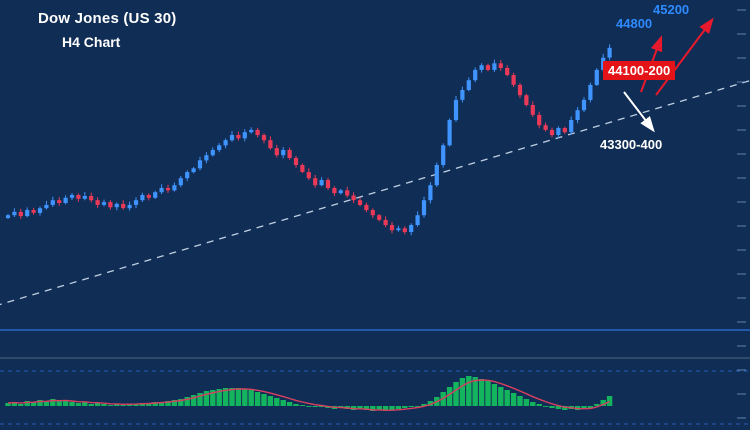  I want to click on resistance-zone-badge: 44100-200, so click(639, 70).